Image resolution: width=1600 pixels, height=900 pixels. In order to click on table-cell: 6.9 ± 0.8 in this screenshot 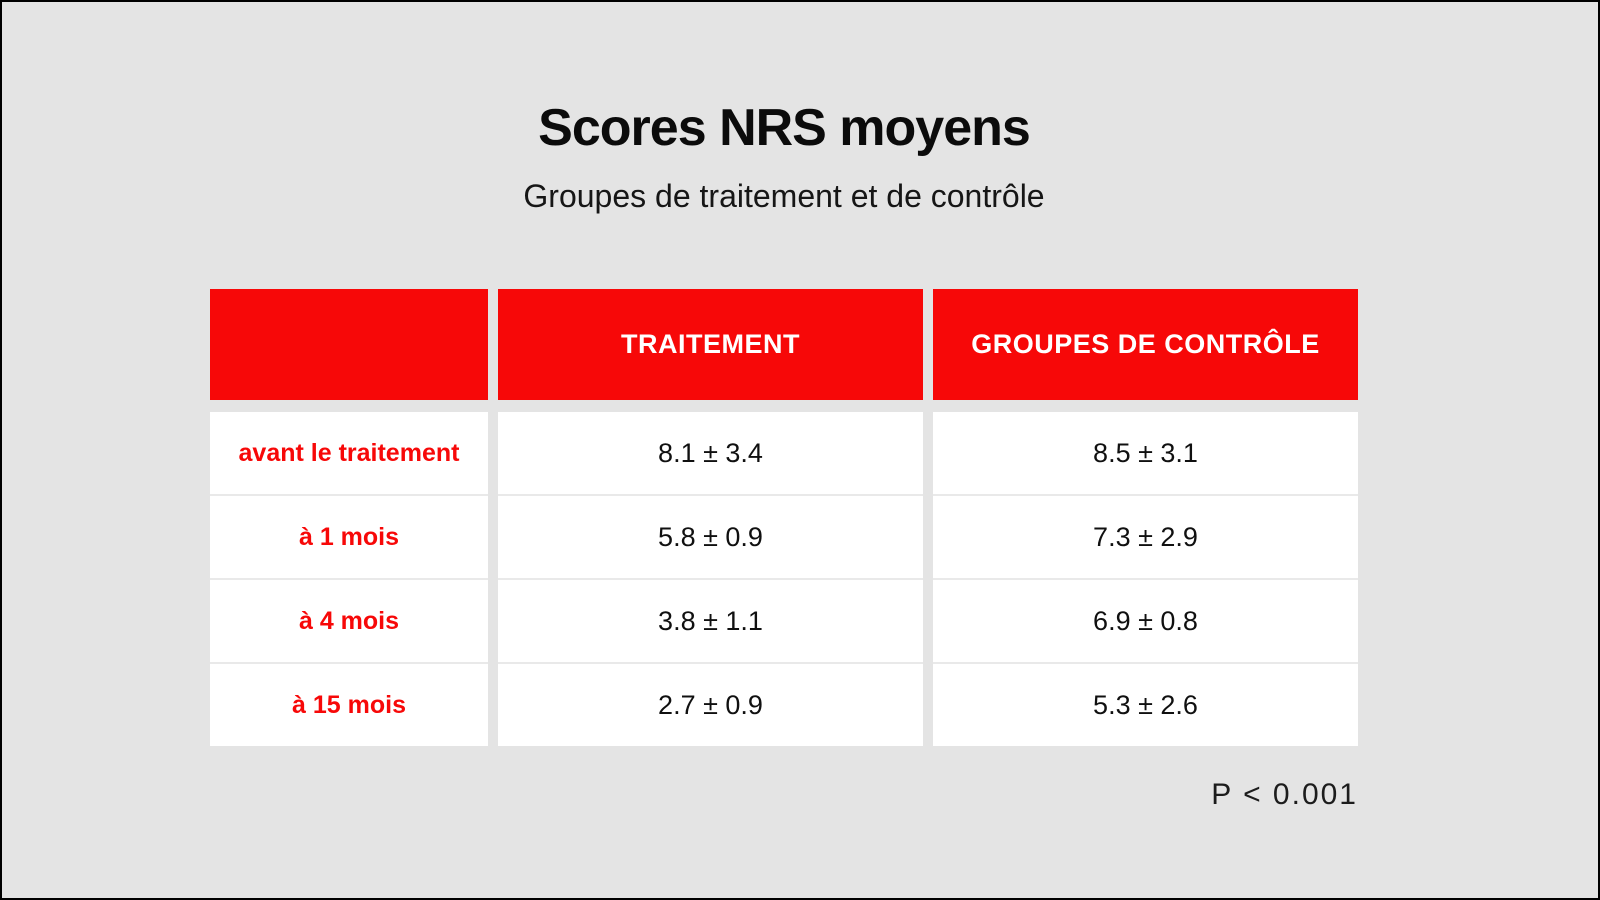, I will do `click(1145, 622)`.